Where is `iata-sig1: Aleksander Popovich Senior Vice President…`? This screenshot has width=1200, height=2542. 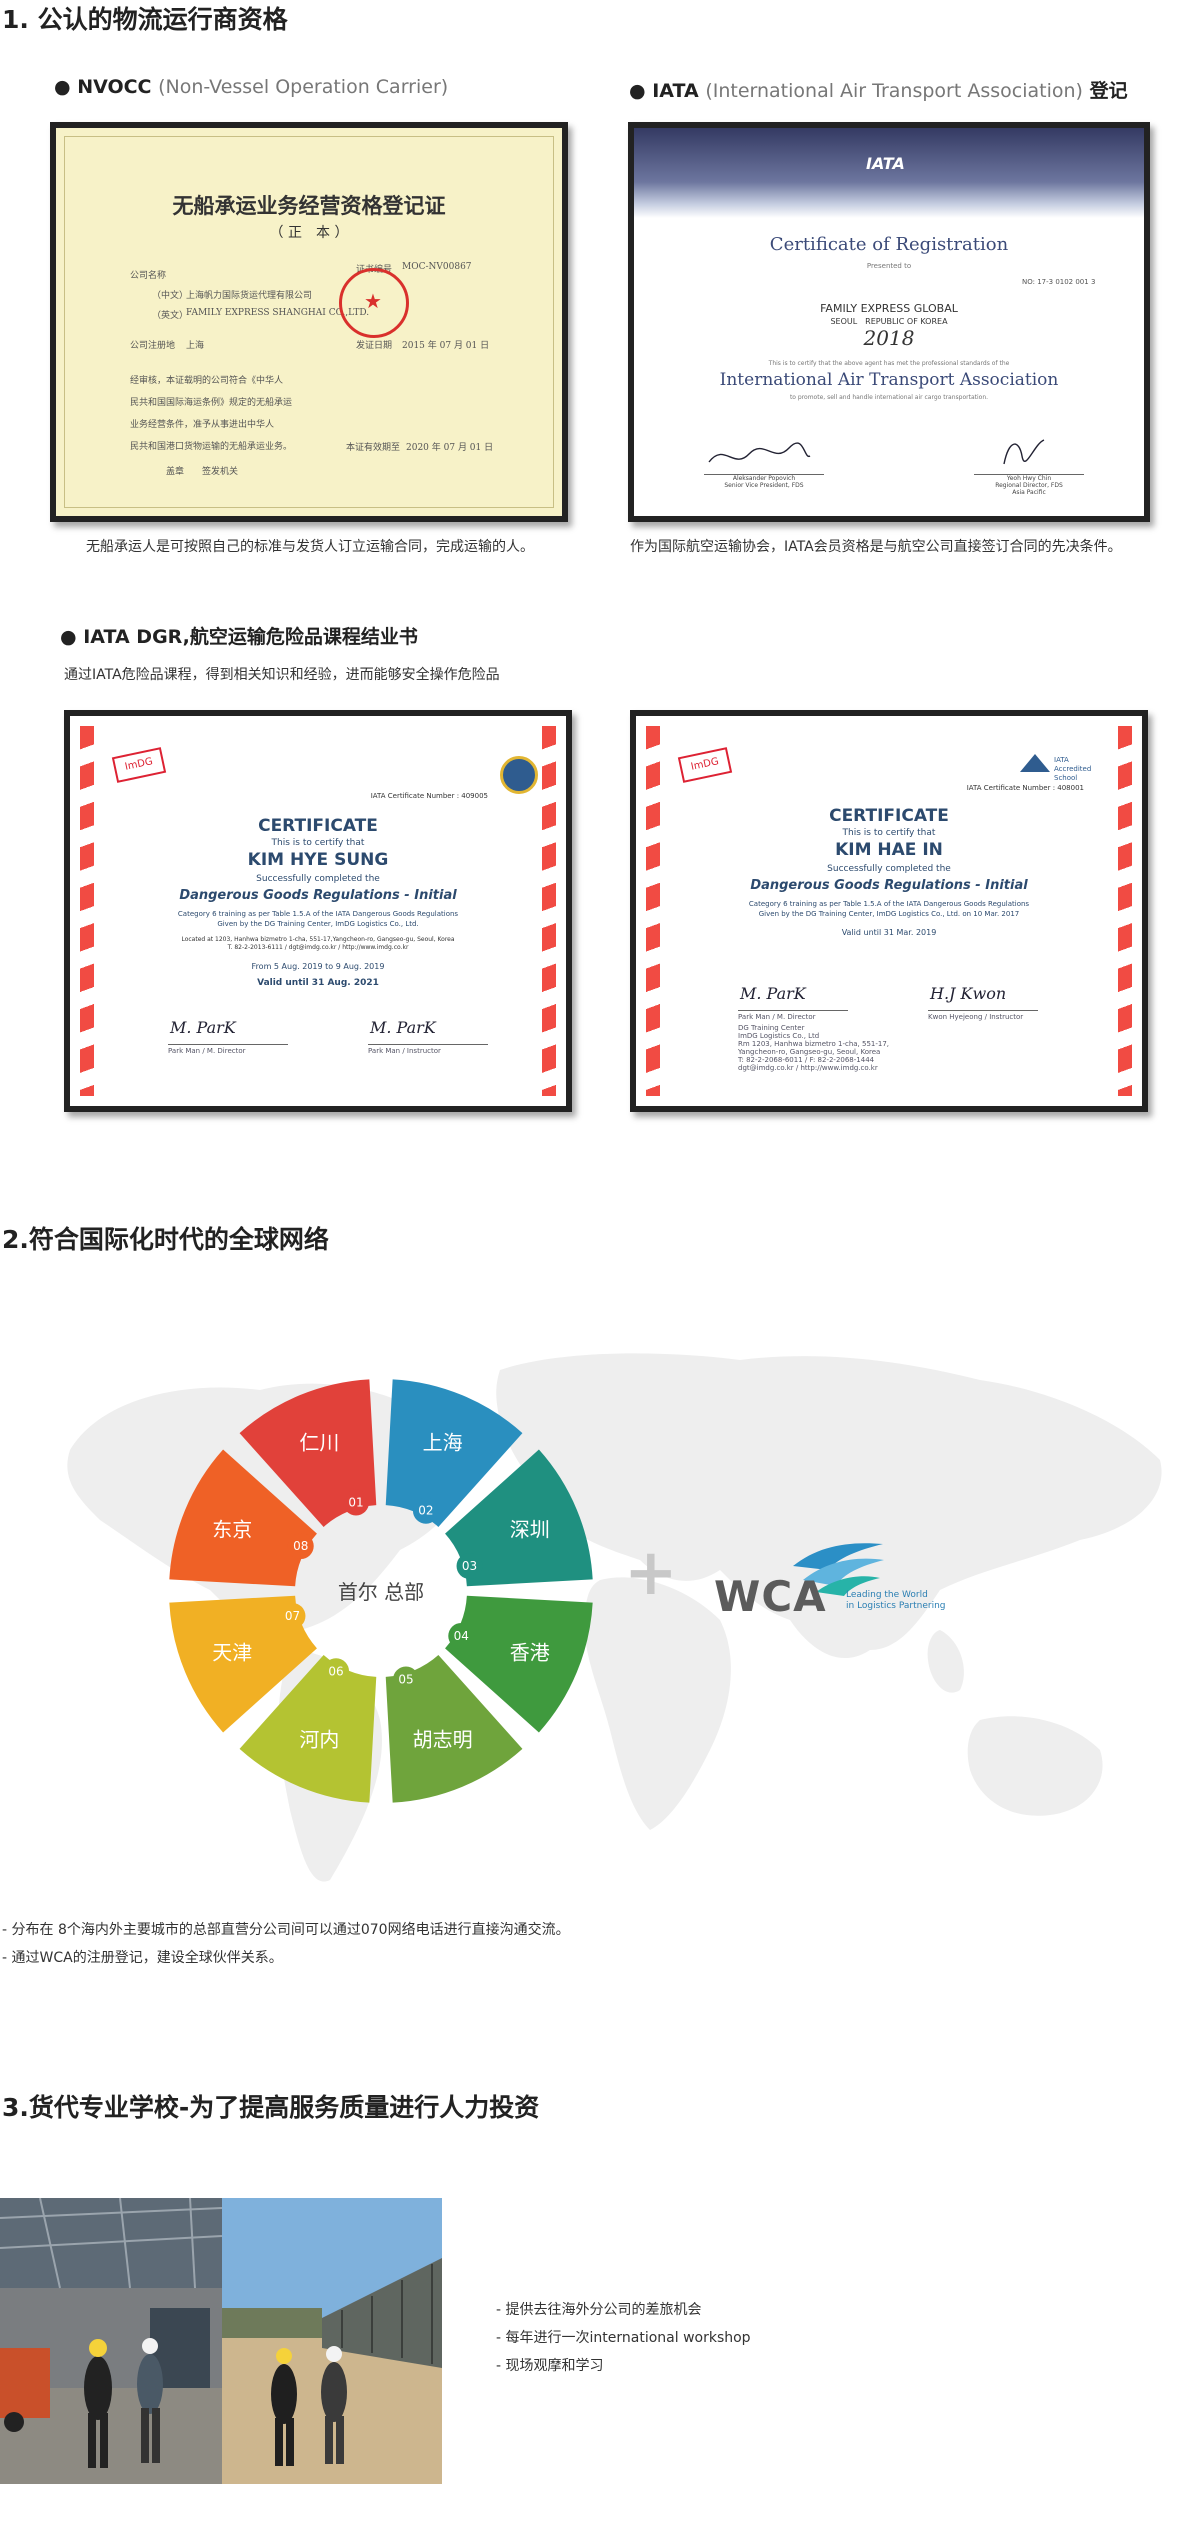 iata-sig1: Aleksander Popovich Senior Vice President… is located at coordinates (764, 481).